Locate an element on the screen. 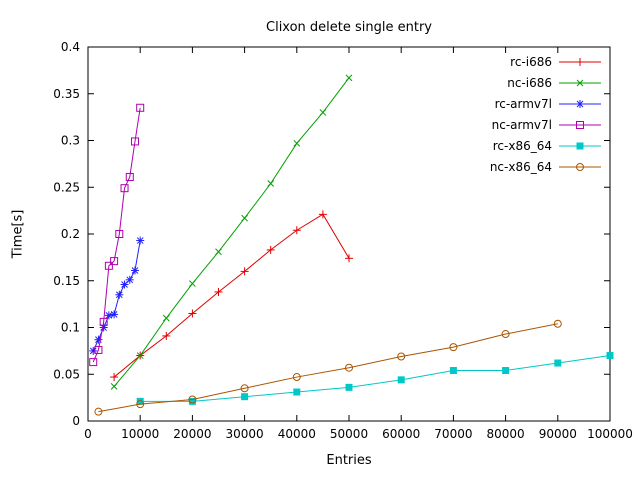 The width and height of the screenshot is (640, 480). series-line-nc-armv7l is located at coordinates (116, 235).